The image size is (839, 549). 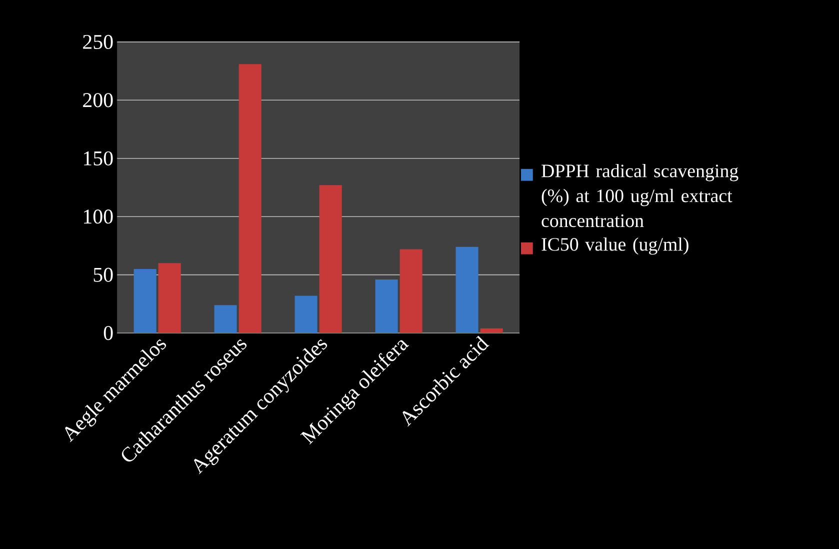 I want to click on y-tick-label: 0, so click(x=108, y=333).